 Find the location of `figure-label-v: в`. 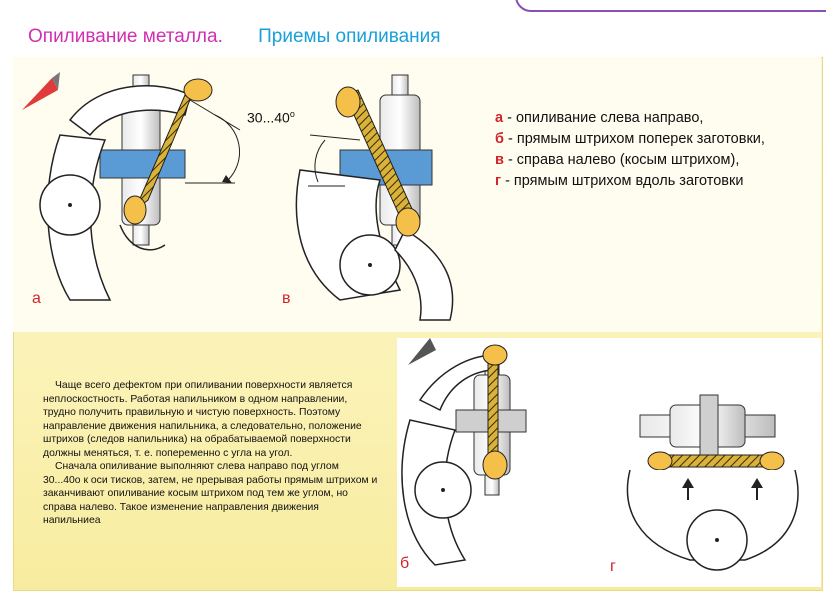

figure-label-v: в is located at coordinates (286, 298).